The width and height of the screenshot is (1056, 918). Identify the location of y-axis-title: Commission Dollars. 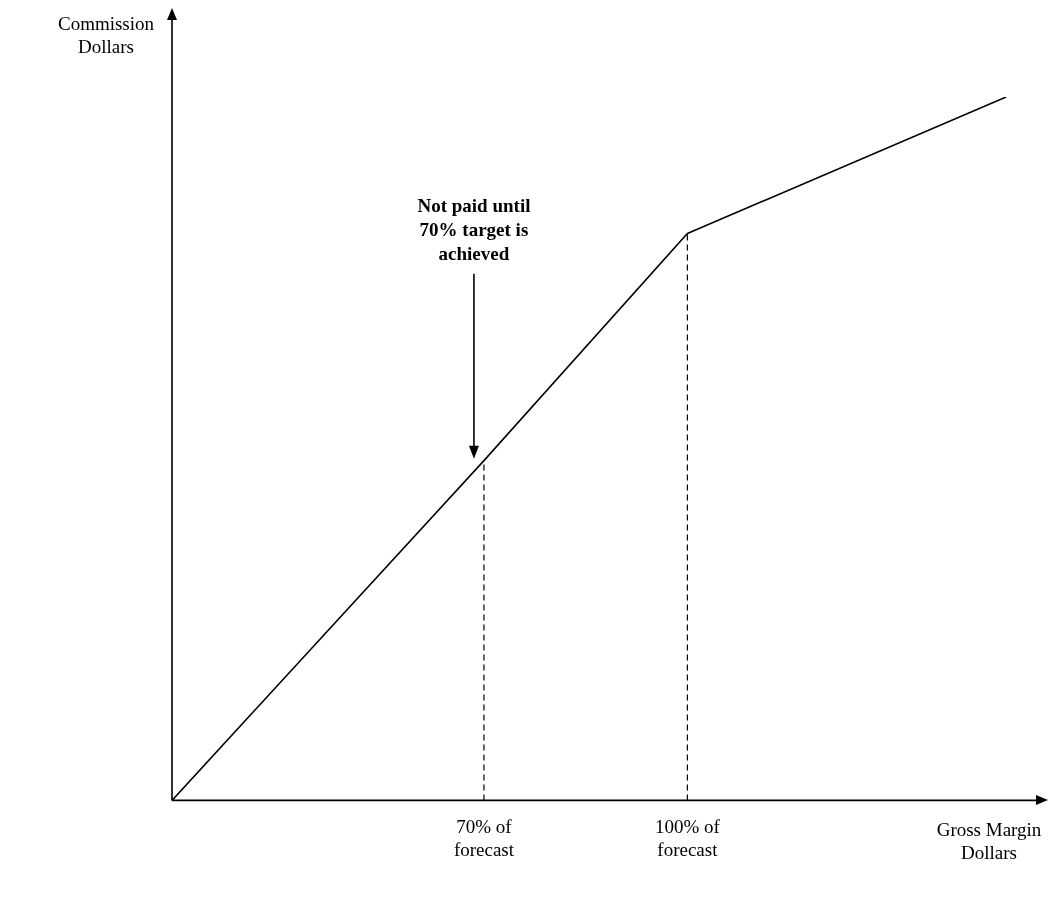
(106, 35).